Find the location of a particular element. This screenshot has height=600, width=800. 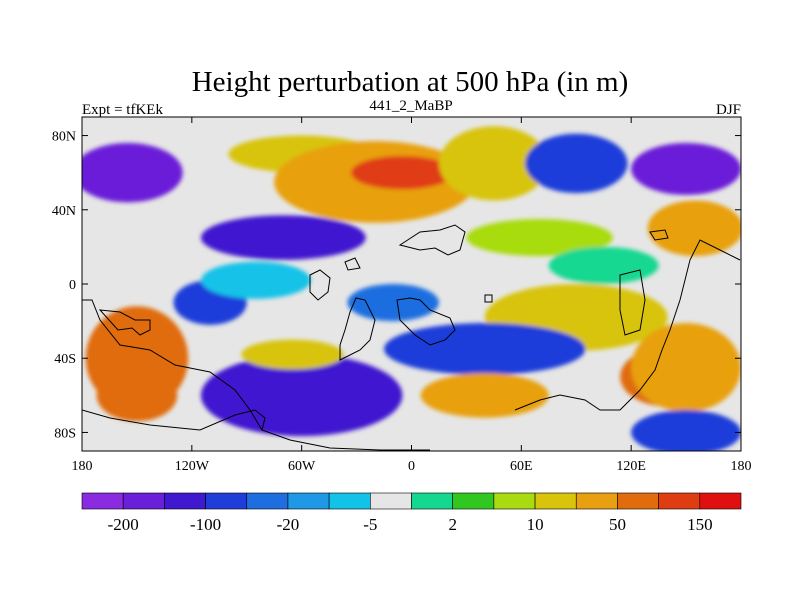

coastline-south-atlantic-islands is located at coordinates (357, 329).